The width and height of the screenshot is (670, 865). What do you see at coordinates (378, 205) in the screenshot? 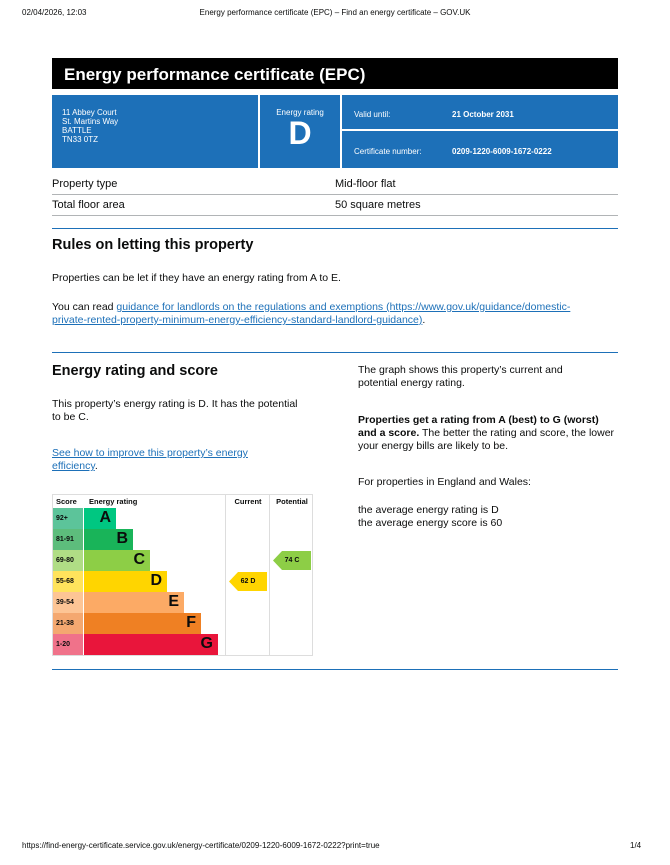
I see `detail-value: 50 square metres` at bounding box center [378, 205].